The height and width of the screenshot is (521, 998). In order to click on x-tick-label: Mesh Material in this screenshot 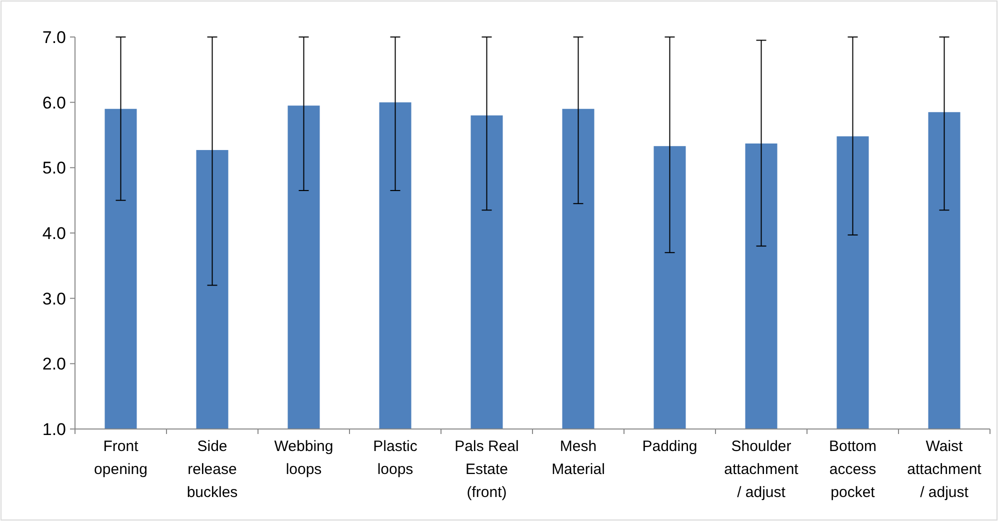, I will do `click(578, 458)`.